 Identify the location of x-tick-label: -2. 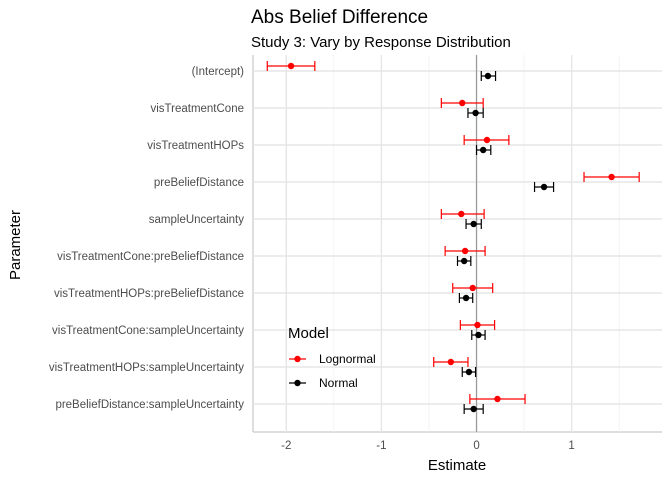
(286, 446).